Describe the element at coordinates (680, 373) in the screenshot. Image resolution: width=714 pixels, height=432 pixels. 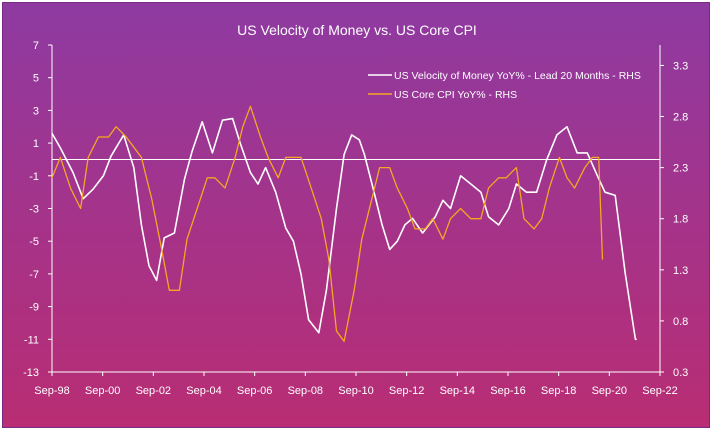
I see `right-tick-label: 0.3` at that location.